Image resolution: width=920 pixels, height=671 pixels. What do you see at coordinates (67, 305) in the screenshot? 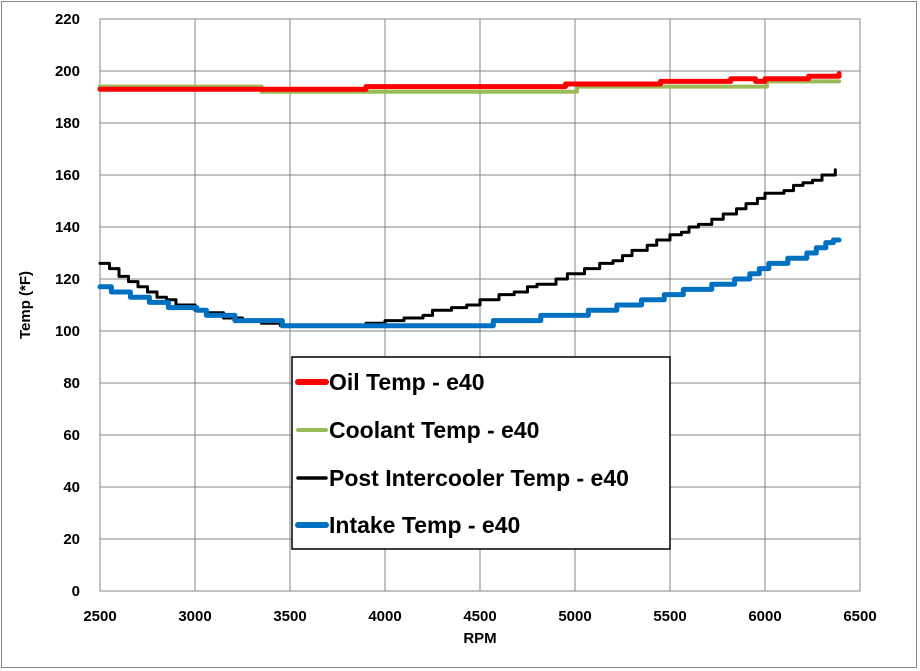
I see `y-axis-ticks: 0 20 40 60 80 100 120 140 160 180 200 220` at bounding box center [67, 305].